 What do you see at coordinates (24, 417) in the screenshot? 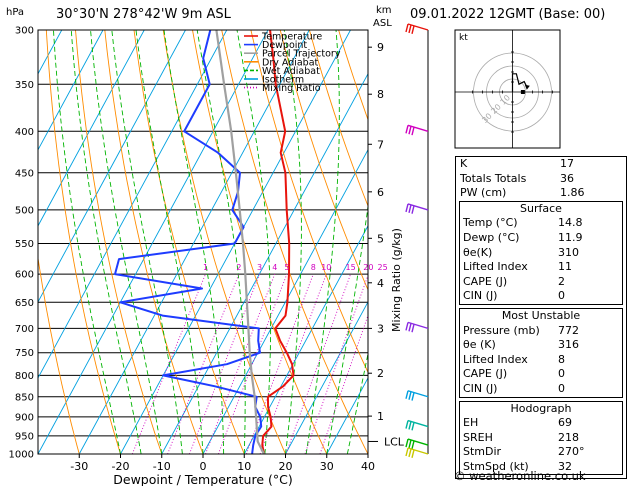
I see `pressure-tick-label: 900` at bounding box center [24, 417].